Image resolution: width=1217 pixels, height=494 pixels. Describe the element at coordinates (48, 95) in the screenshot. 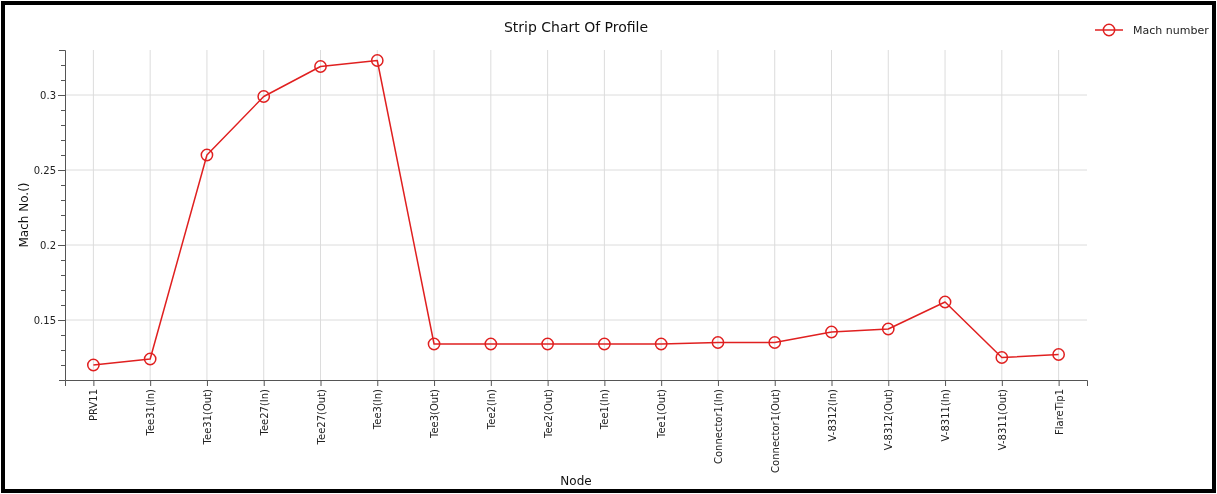

I see `y-tick-label: 0.3` at that location.